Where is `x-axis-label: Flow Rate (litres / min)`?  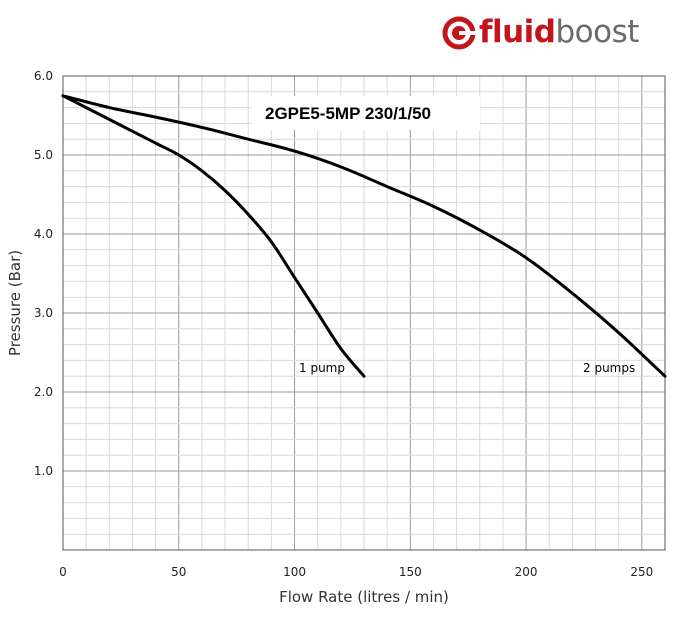 x-axis-label: Flow Rate (litres / min) is located at coordinates (364, 597).